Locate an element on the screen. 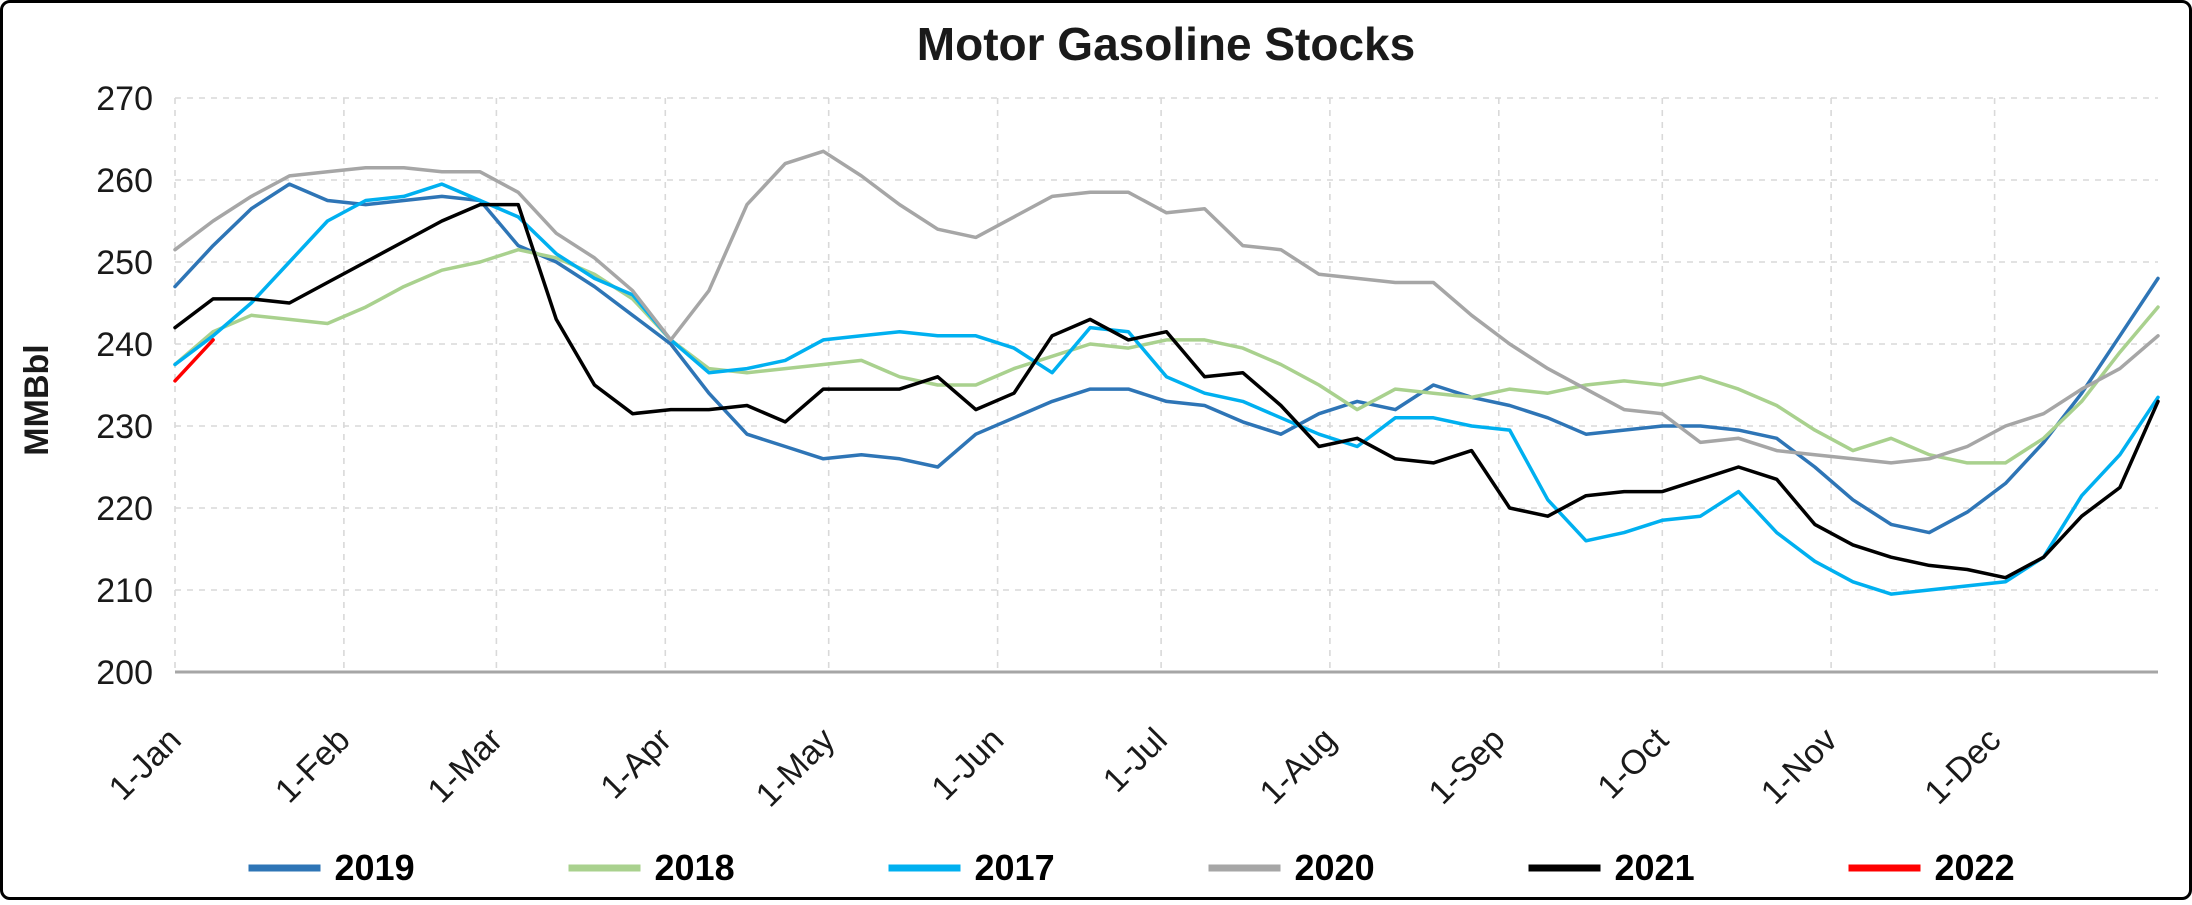  x-tick-label: 1-Apr is located at coordinates (636, 764).